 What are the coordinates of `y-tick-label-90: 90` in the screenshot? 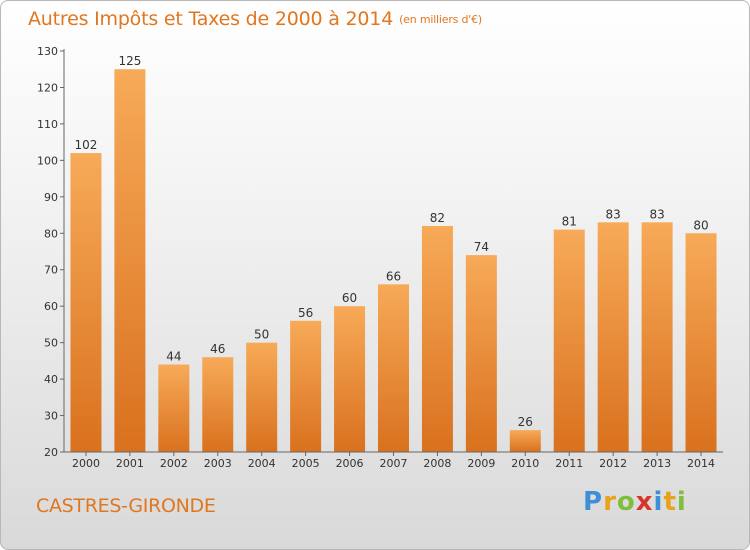 It's located at (51, 197).